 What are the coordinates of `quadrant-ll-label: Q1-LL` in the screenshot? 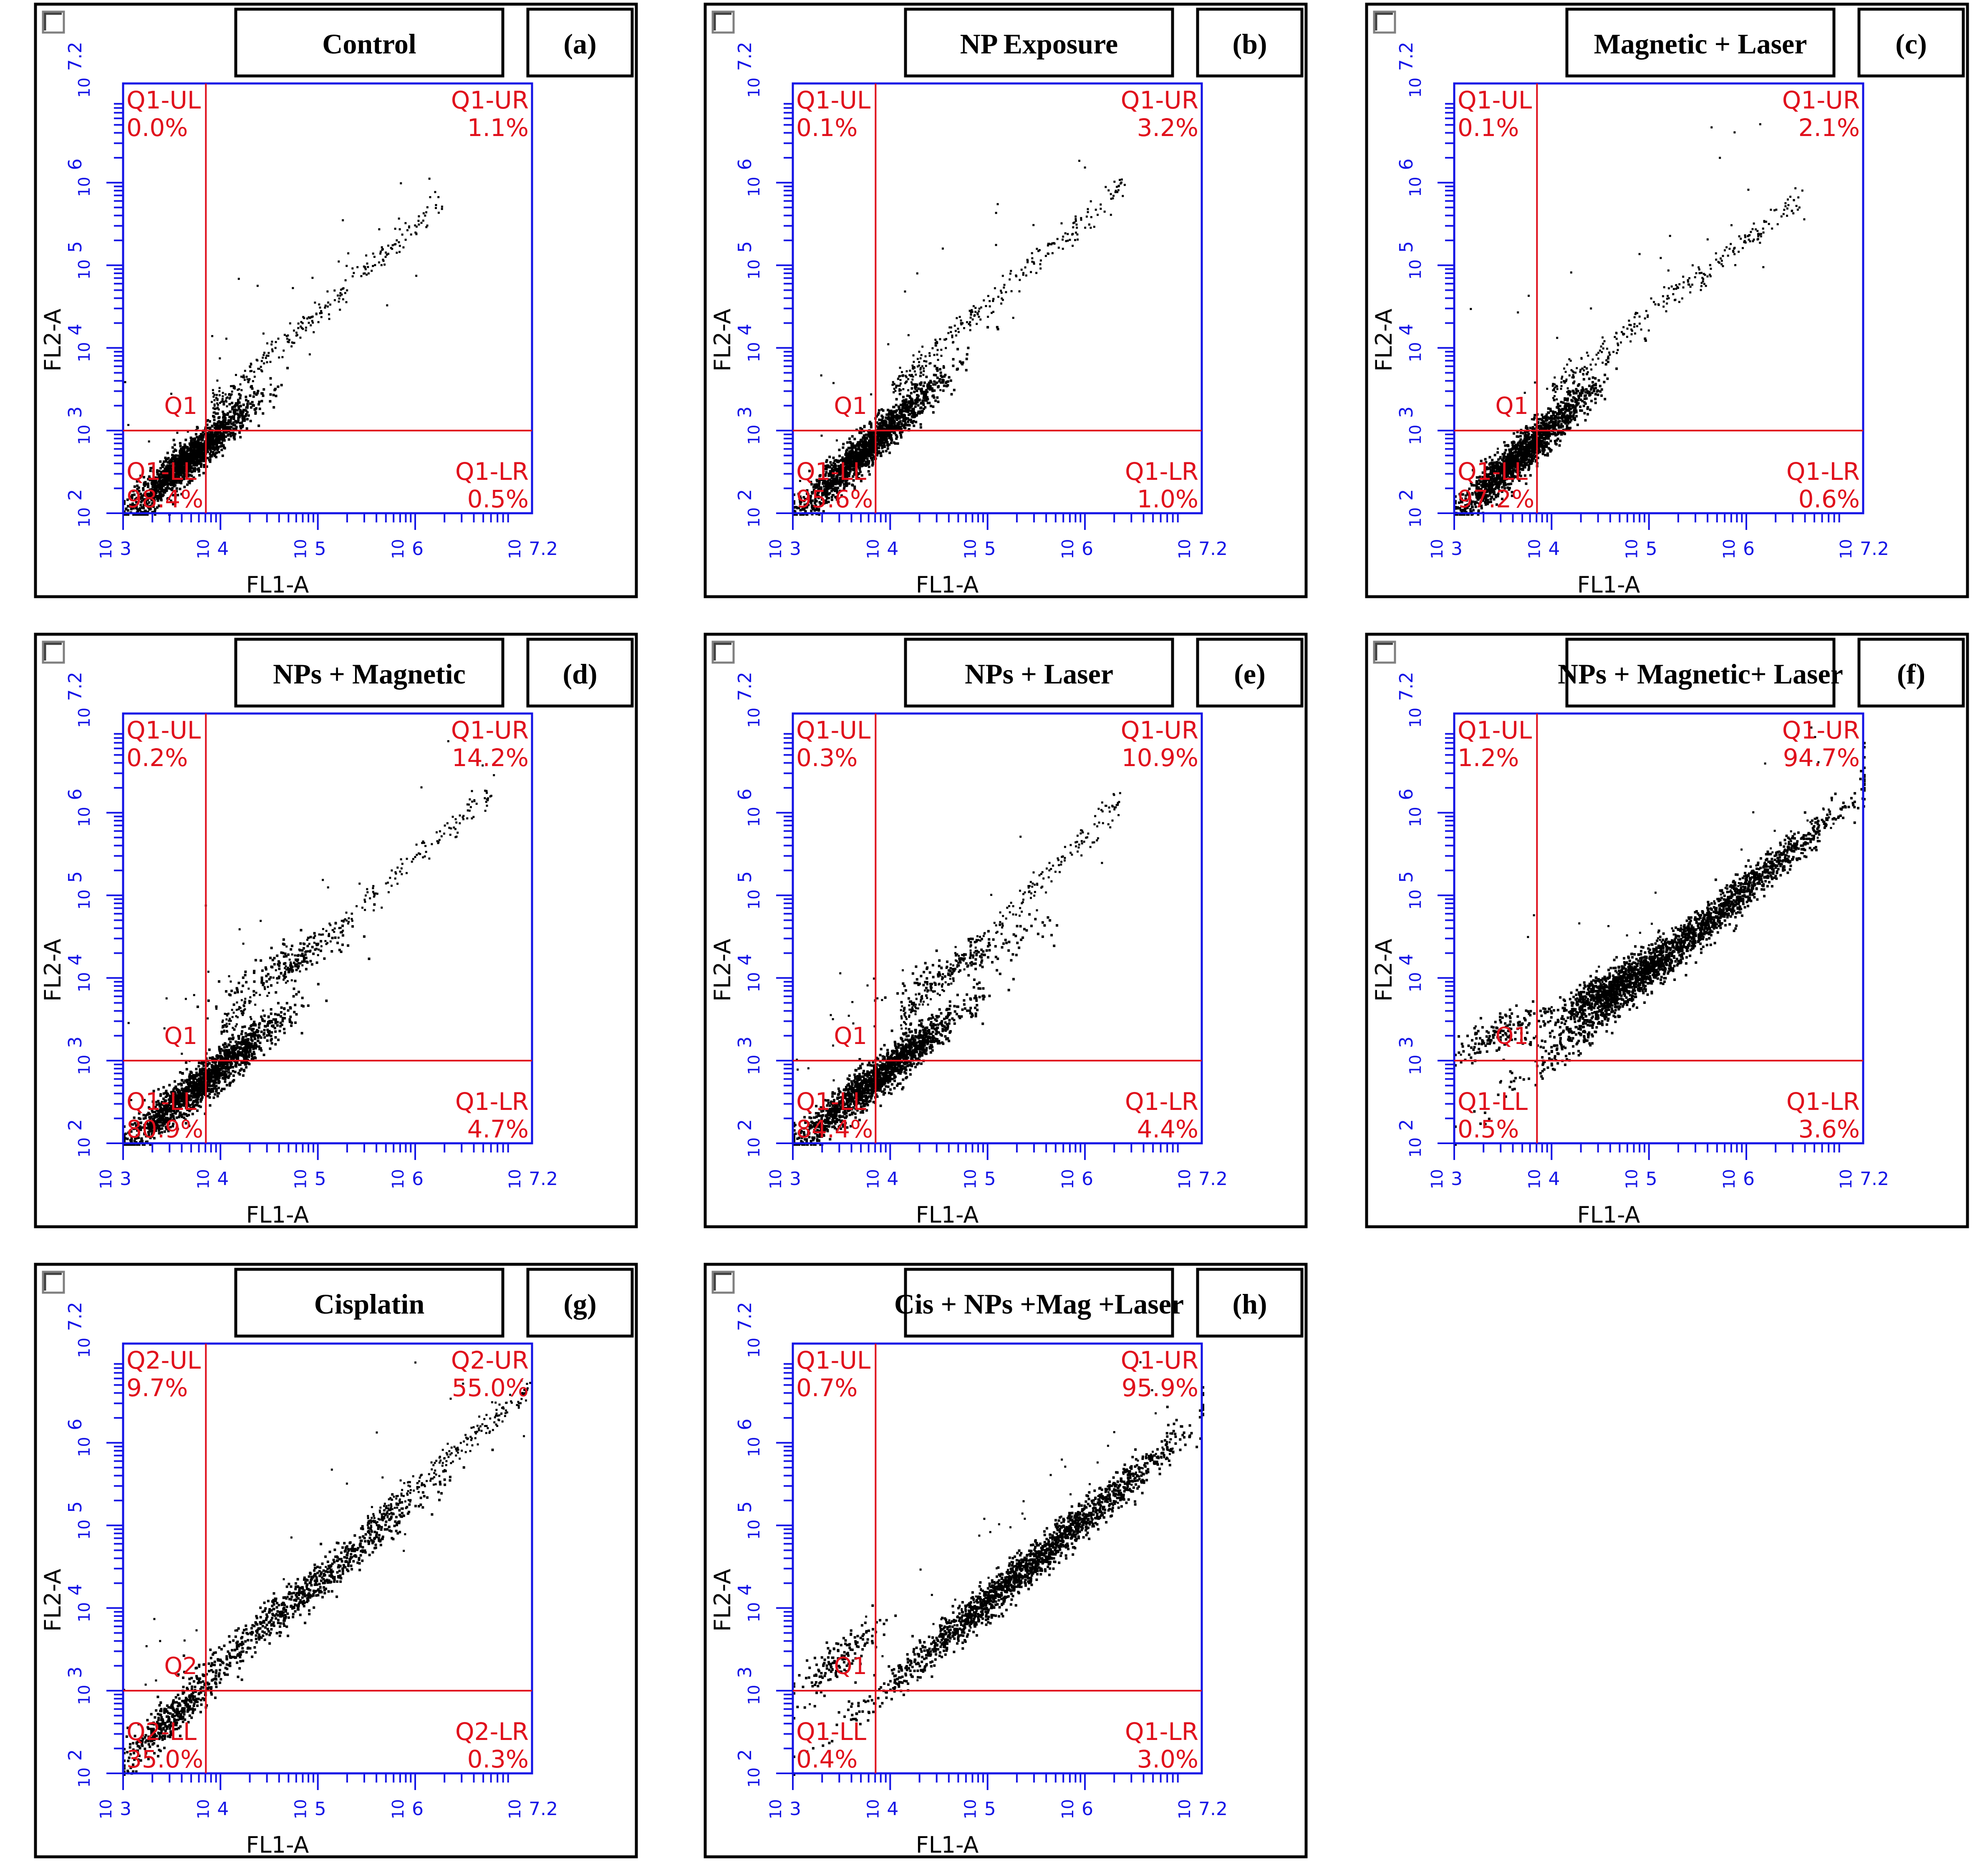 It's located at (1493, 1101).